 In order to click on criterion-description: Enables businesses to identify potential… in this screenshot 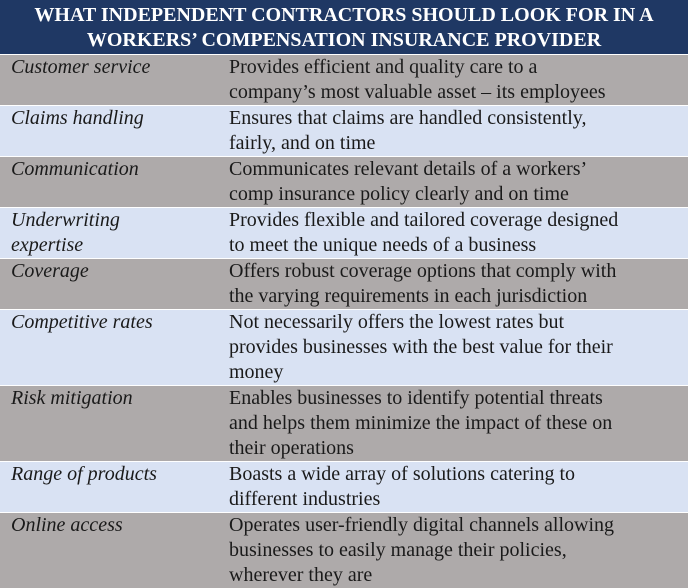, I will do `click(458, 423)`.